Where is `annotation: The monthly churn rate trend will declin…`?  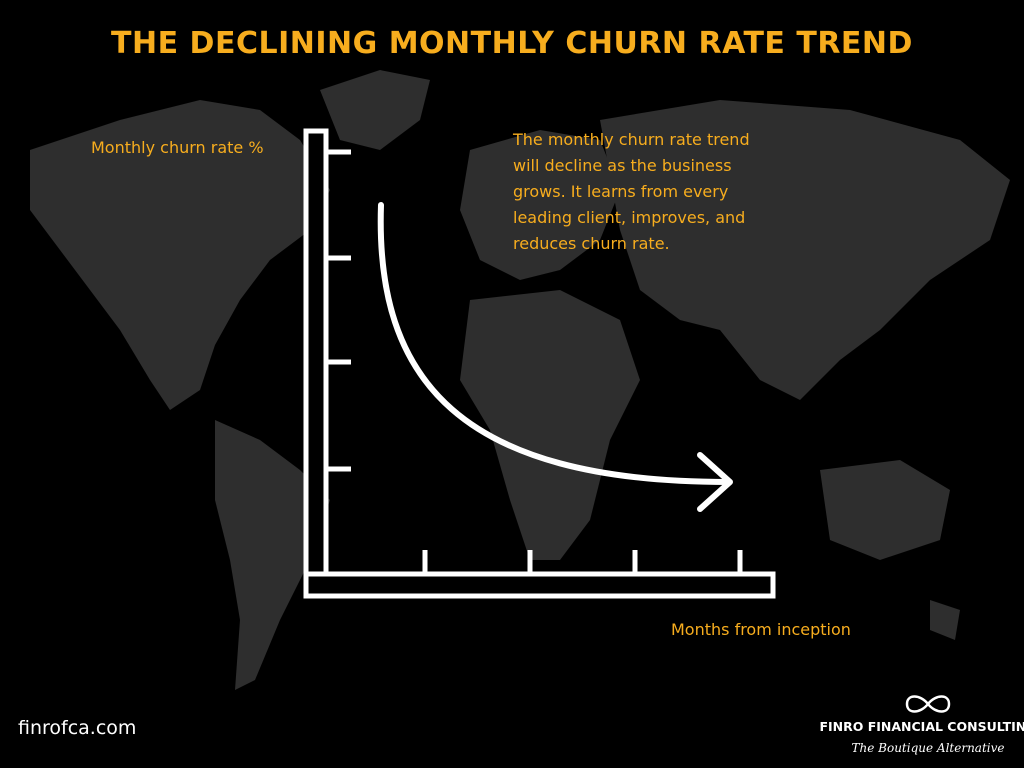 annotation: The monthly churn rate trend will declin… is located at coordinates (631, 191).